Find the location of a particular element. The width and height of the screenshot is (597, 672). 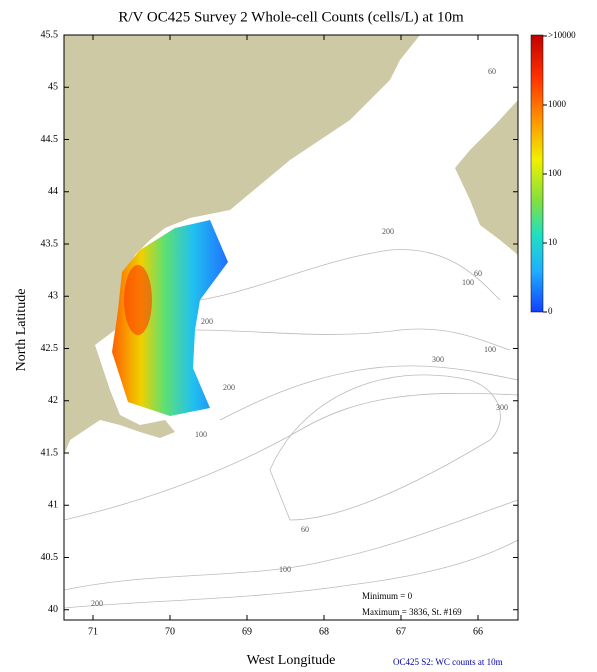

y-tick-label: 42 is located at coordinates (53, 400).